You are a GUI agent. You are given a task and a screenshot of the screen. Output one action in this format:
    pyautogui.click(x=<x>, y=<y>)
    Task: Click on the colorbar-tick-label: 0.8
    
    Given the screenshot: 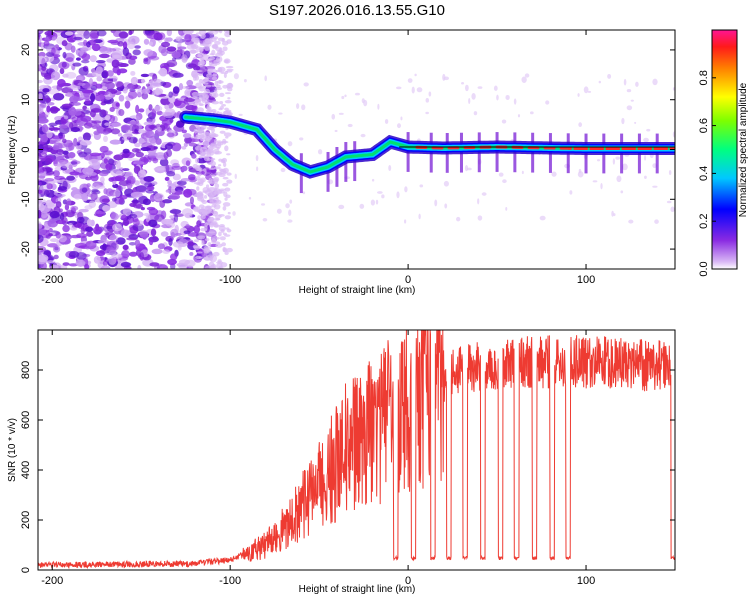 What is the action you would take?
    pyautogui.click(x=704, y=77)
    